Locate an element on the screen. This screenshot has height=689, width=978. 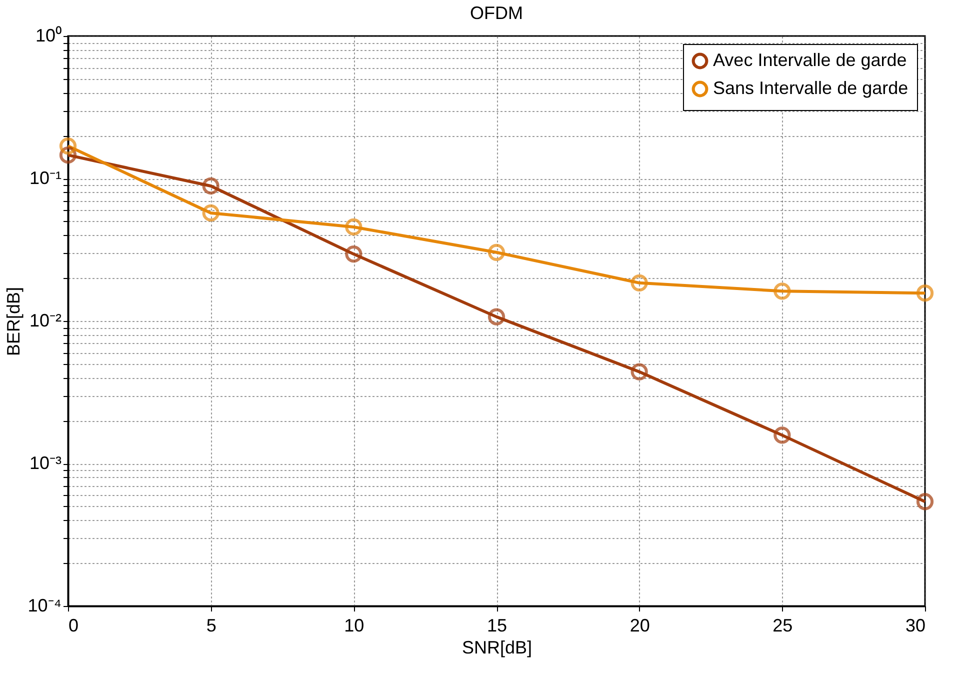
x-tick-label: 10 is located at coordinates (354, 626).